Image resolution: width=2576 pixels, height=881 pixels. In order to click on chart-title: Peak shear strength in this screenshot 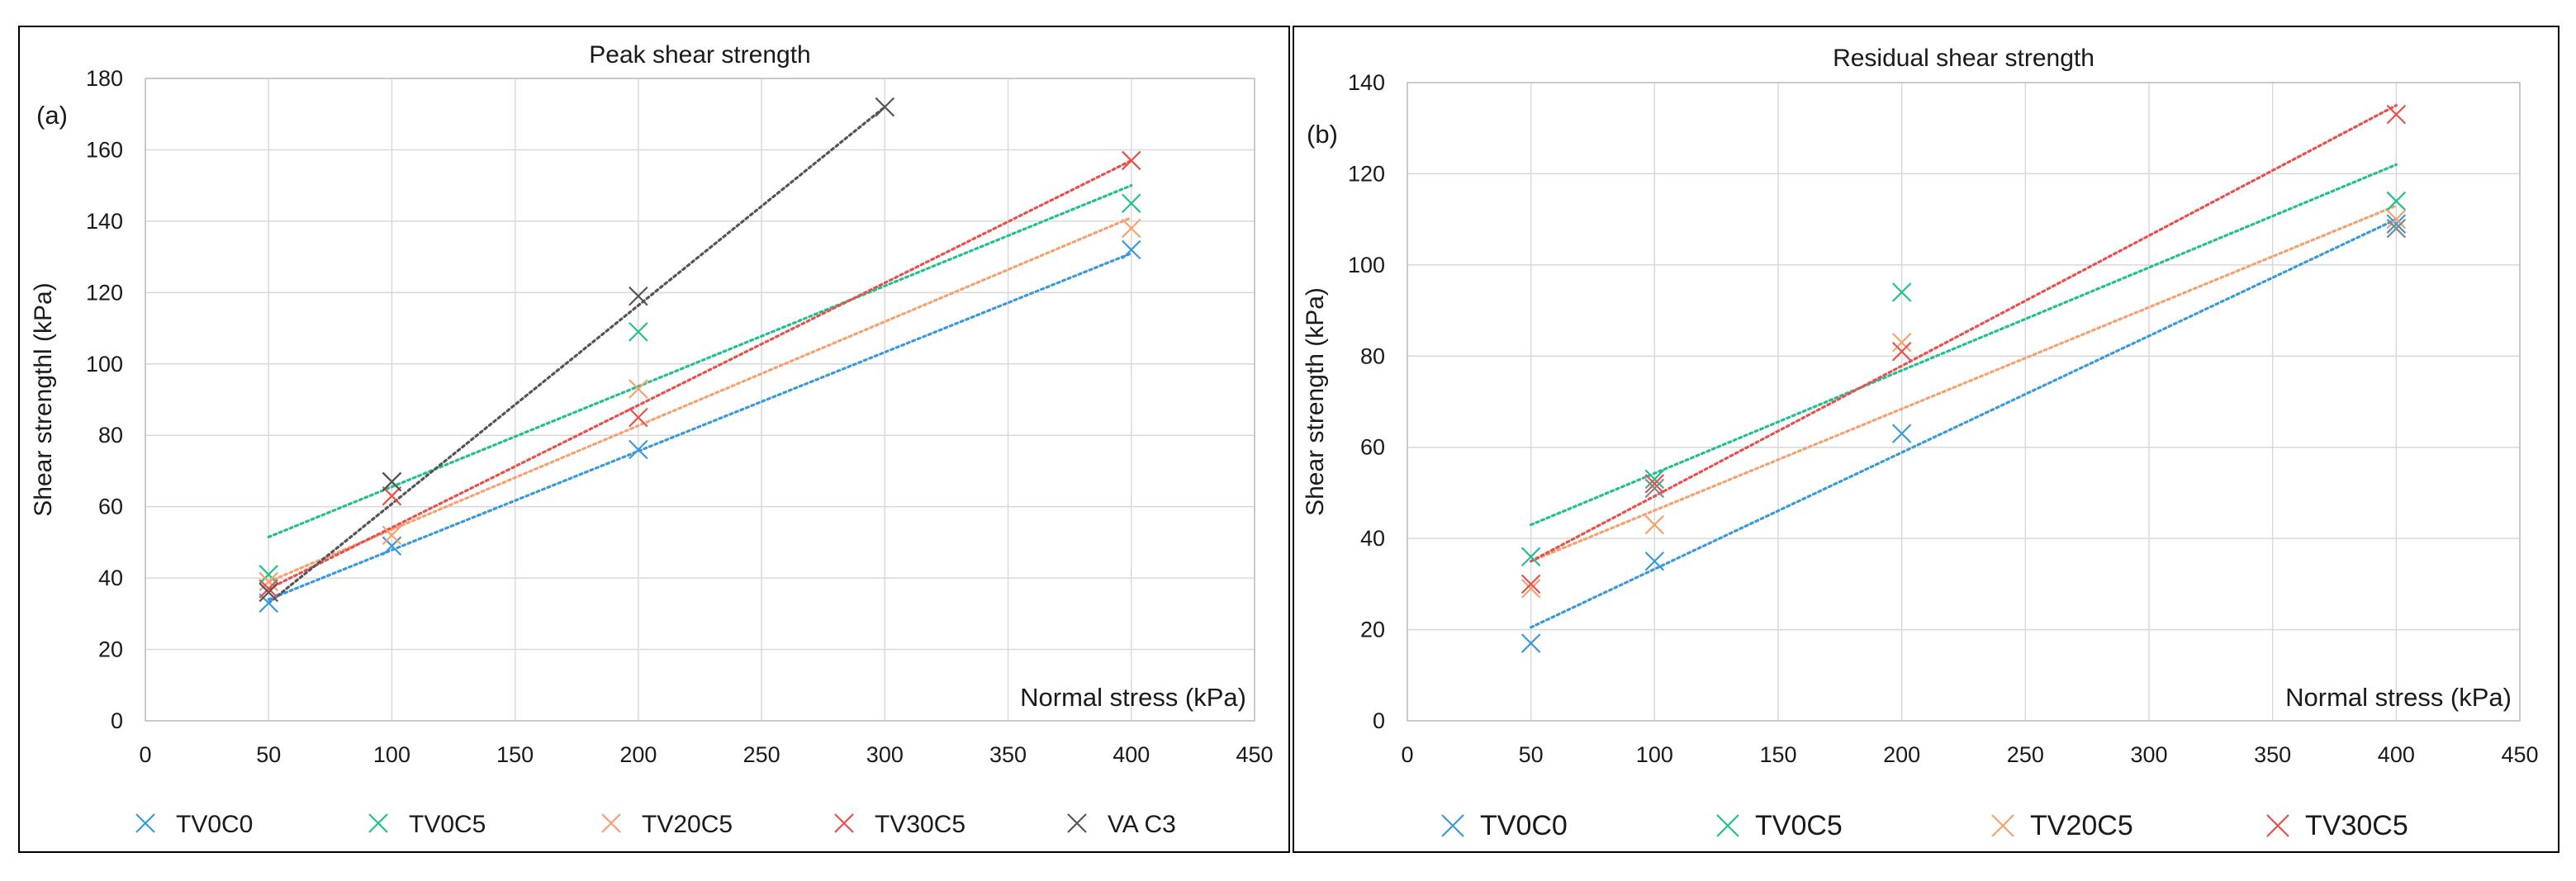, I will do `click(700, 55)`.